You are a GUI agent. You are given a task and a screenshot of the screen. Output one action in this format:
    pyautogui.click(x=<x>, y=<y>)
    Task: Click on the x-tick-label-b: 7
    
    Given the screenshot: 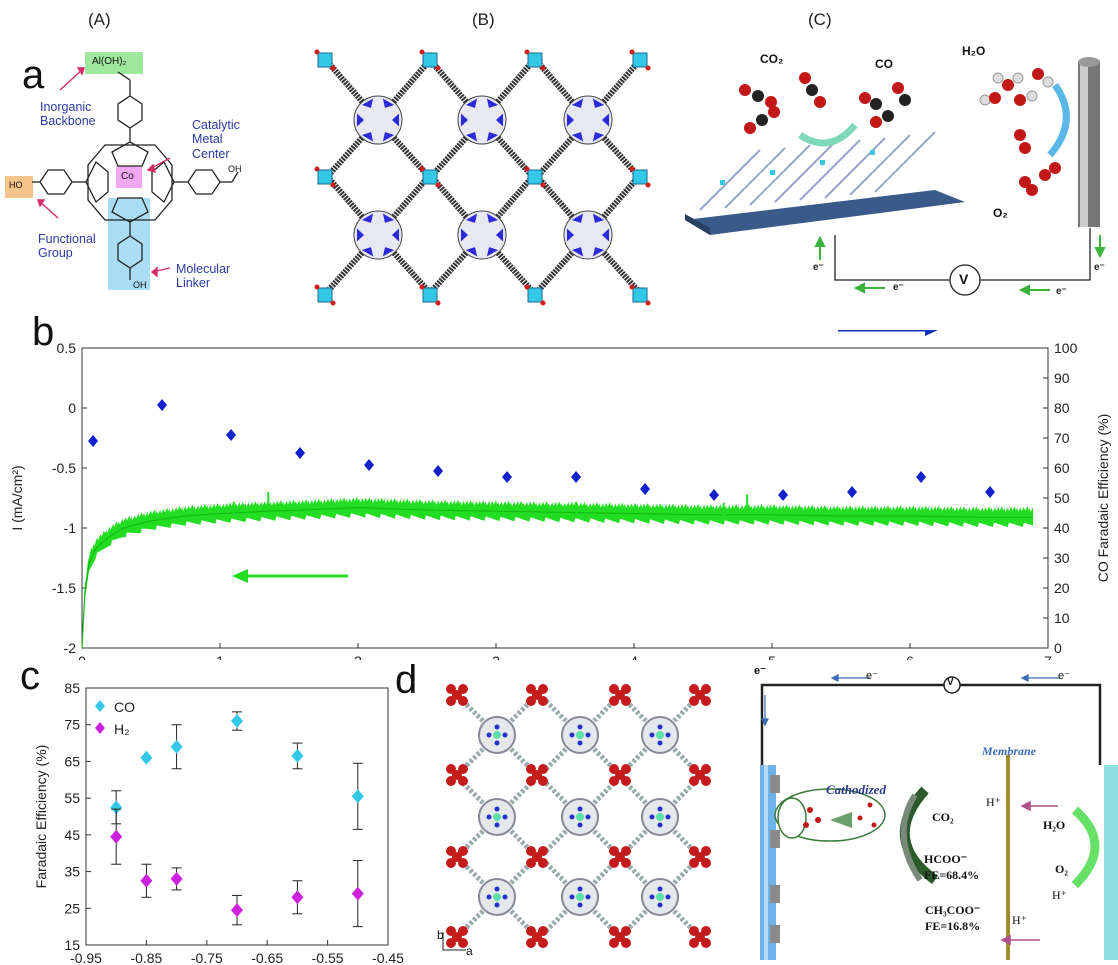 What is the action you would take?
    pyautogui.click(x=1048, y=656)
    